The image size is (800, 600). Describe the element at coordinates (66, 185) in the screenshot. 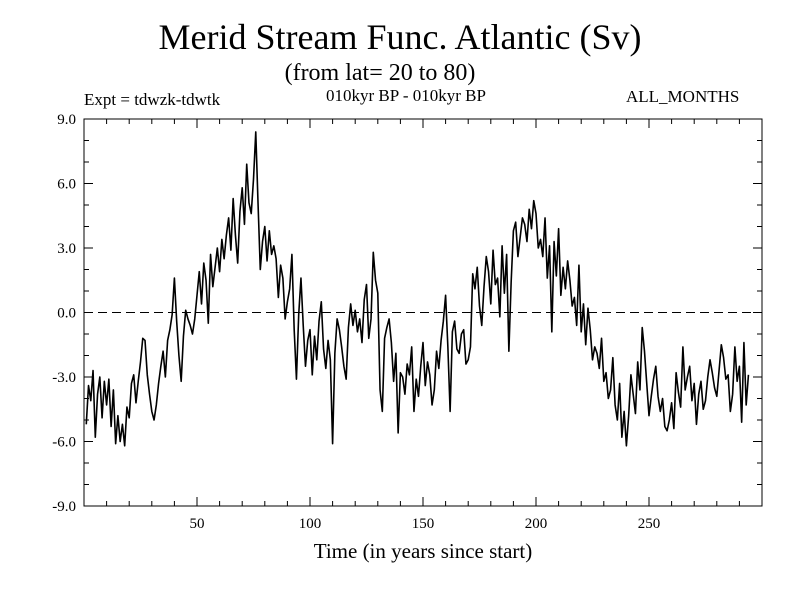

I see `y-tick-label: 6.0` at that location.